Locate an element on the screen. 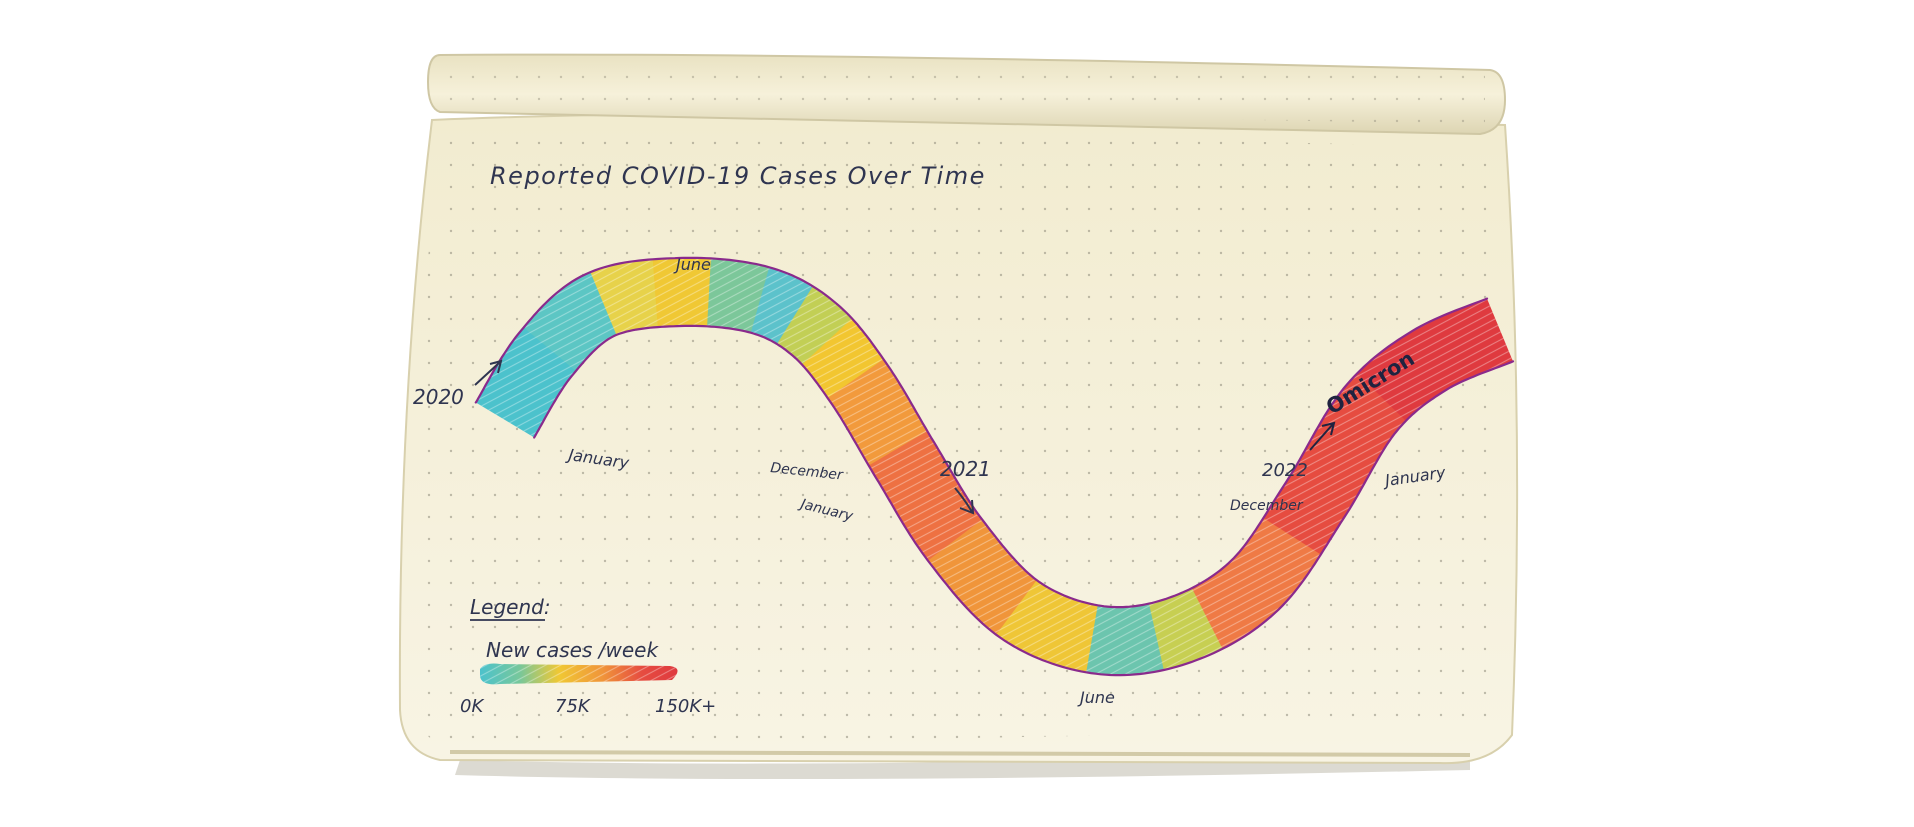 This screenshot has width=1914, height=827. legend-color-bar-hatch is located at coordinates (579, 674).